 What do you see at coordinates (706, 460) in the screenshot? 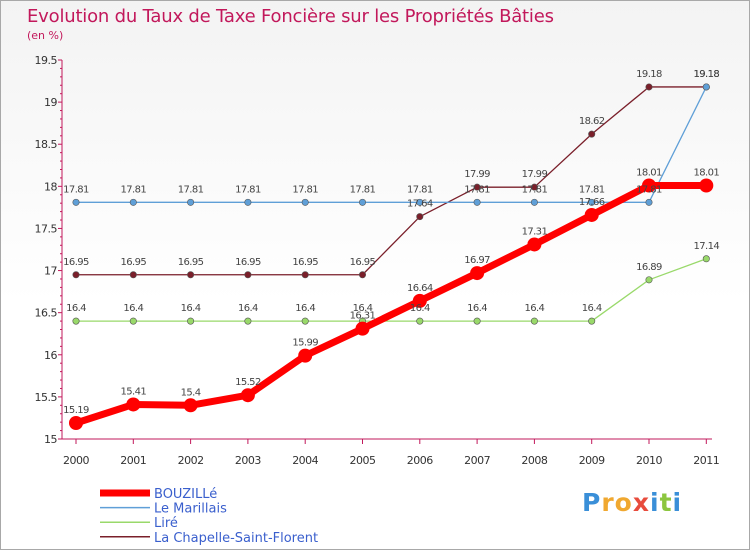
I see `x-tick-label: 2011` at bounding box center [706, 460].